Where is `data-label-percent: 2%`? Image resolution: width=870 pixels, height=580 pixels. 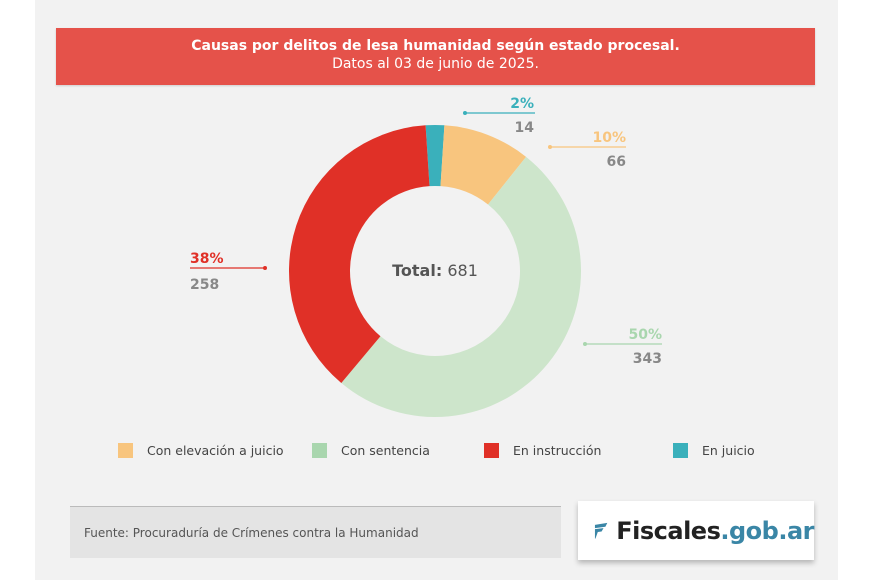 data-label-percent: 2% is located at coordinates (522, 104).